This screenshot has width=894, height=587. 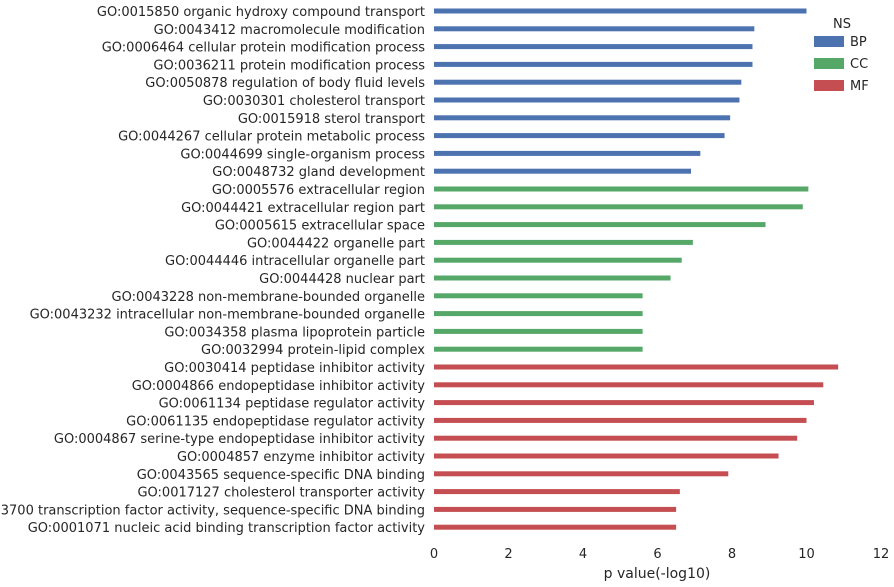 I want to click on category-label: GO:0015918 sterol transport, so click(x=331, y=119).